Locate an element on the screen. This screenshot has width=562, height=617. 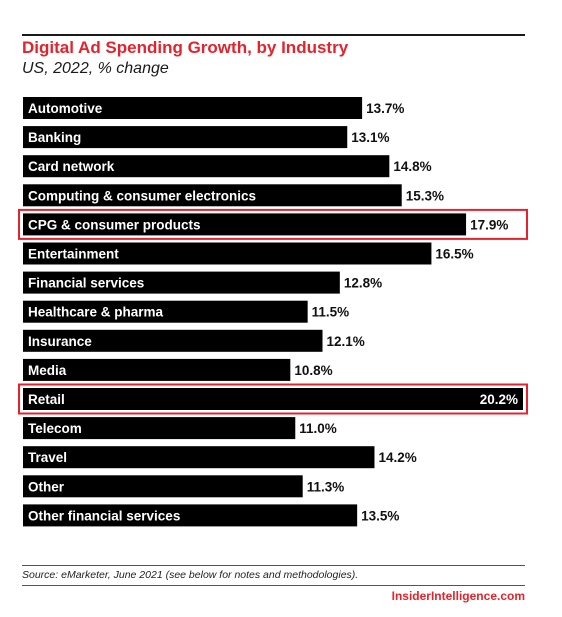
bar-row-other-financial-services: Other financial services 13.5% is located at coordinates (211, 515).